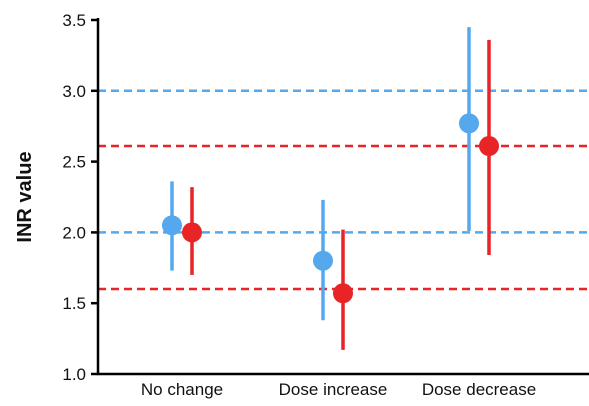 This screenshot has width=589, height=406. I want to click on x-category-label: Dose decrease, so click(479, 389).